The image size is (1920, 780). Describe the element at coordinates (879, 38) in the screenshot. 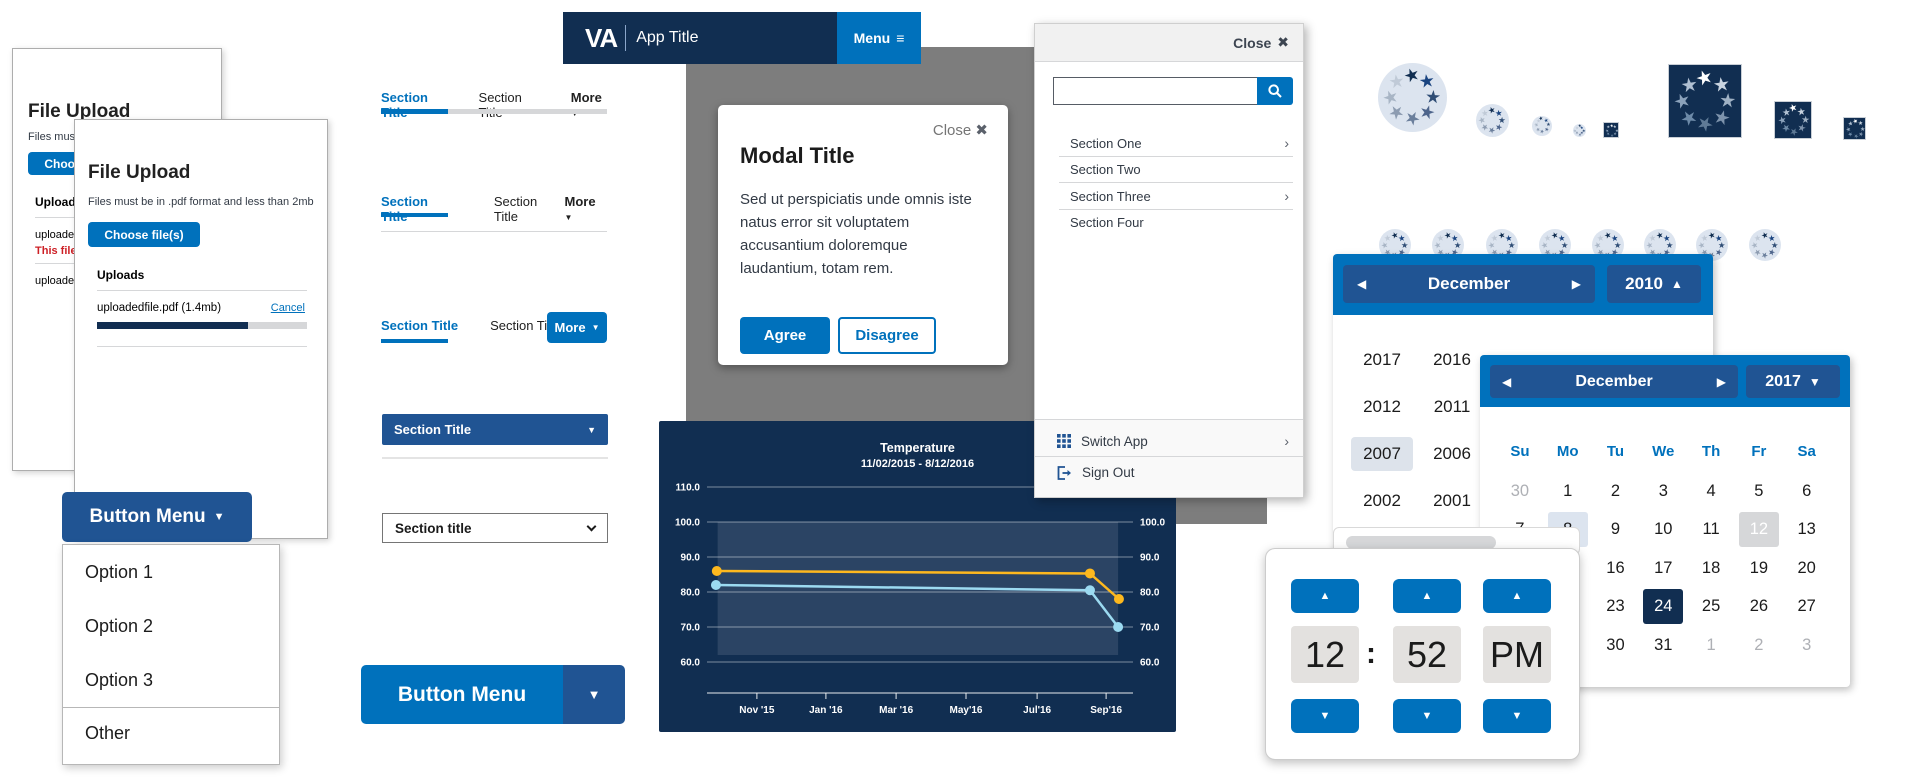

I see `menu-button: Menu ≡` at that location.